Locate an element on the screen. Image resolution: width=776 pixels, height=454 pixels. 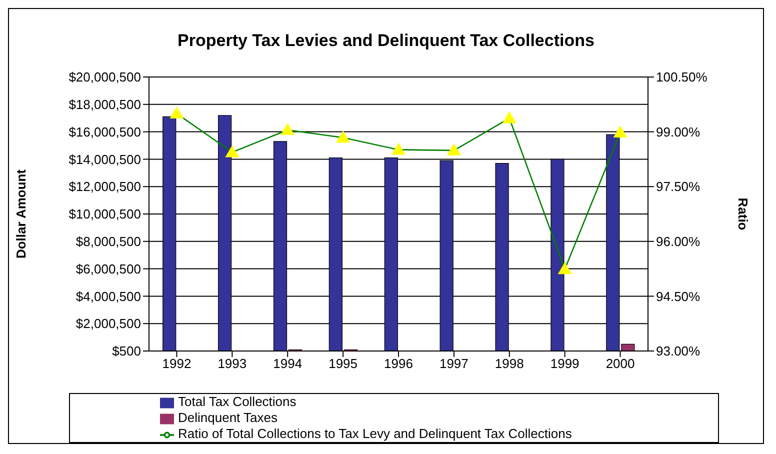
y-tick-label: $20,000,500 is located at coordinates (104, 77).